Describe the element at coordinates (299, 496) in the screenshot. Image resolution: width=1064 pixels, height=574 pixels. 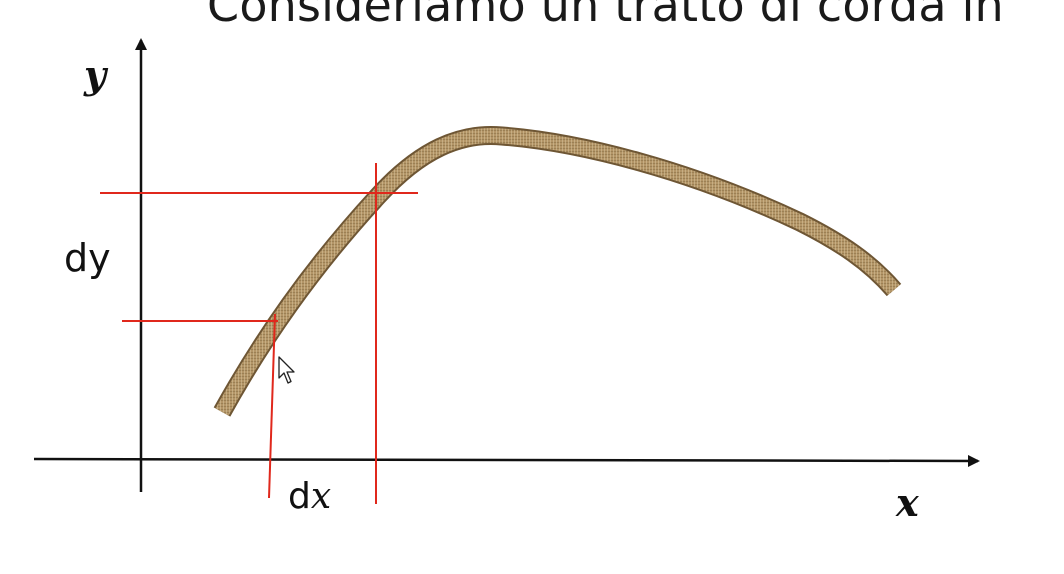
I see `dx-label-d: d` at that location.